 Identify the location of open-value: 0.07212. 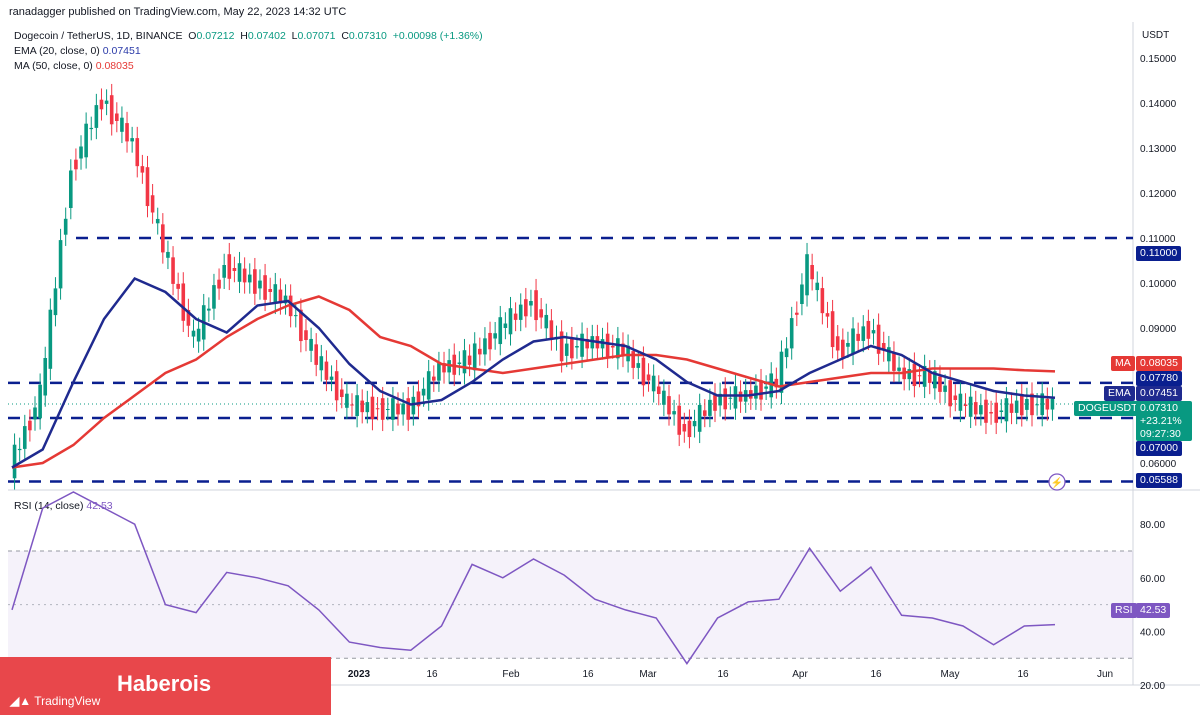
(215, 36).